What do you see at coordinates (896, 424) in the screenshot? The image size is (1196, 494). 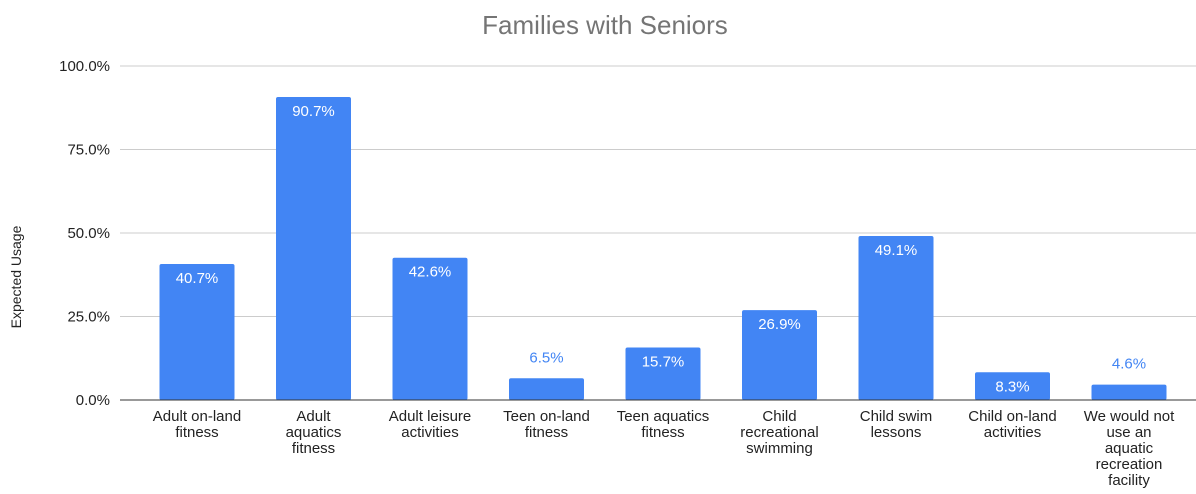 I see `x-category-label: Child swim lessons` at bounding box center [896, 424].